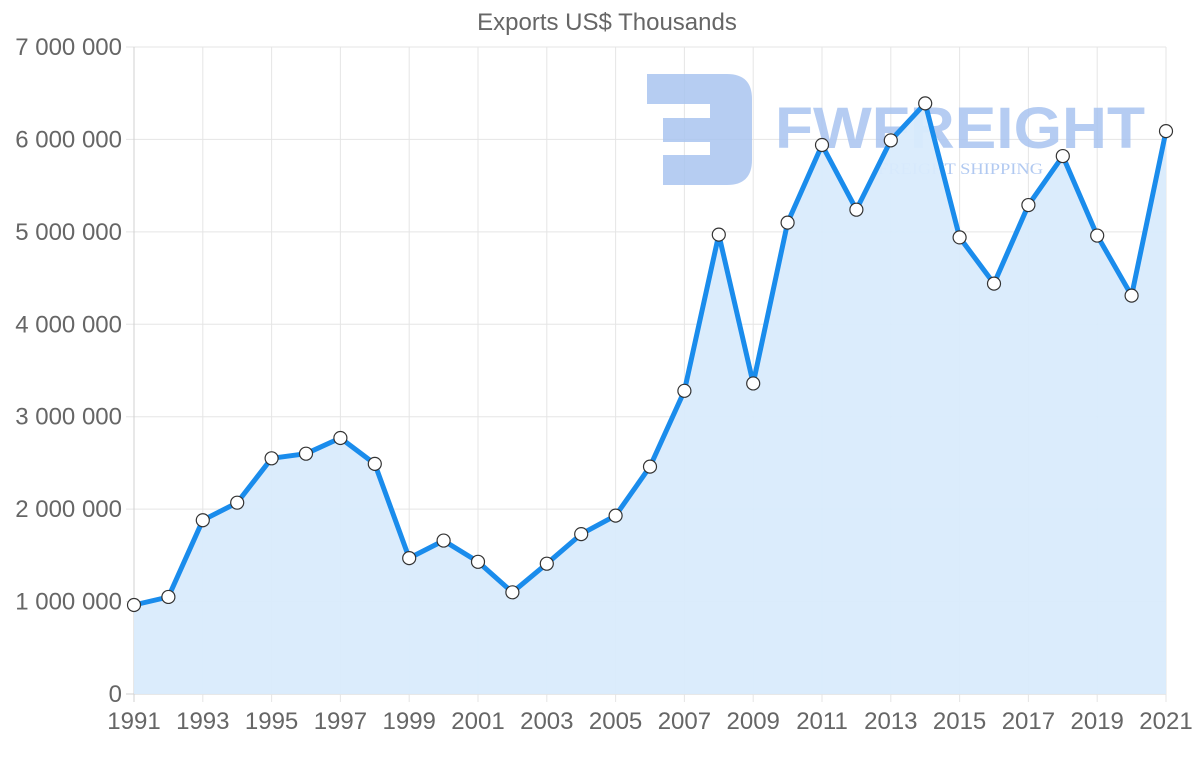  I want to click on x-tick-label: 1993, so click(202, 721).